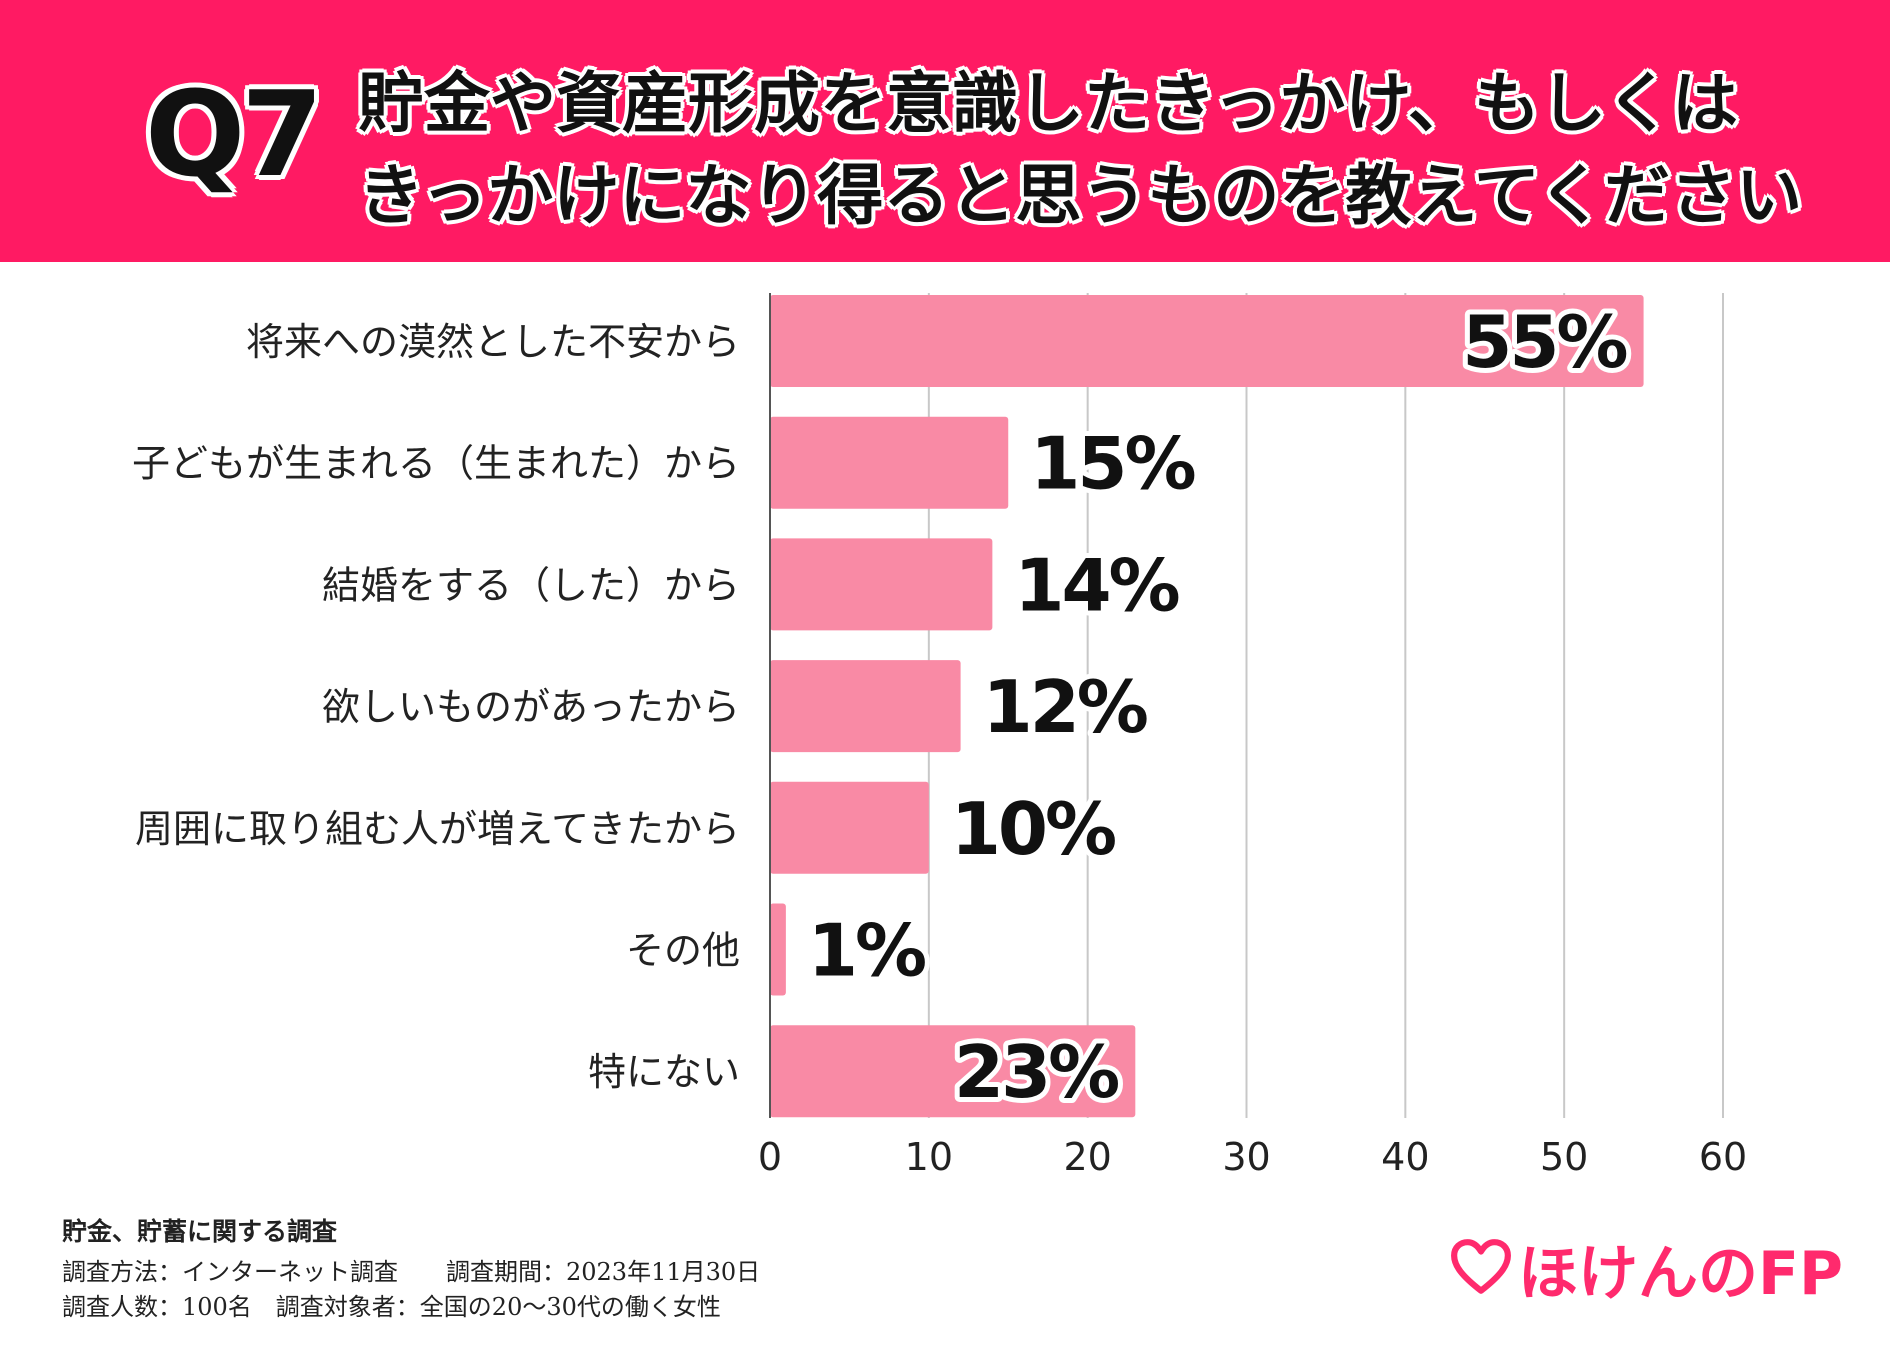  What do you see at coordinates (436, 464) in the screenshot?
I see `category-label-1: 子どもが生まれる（生まれた）から` at bounding box center [436, 464].